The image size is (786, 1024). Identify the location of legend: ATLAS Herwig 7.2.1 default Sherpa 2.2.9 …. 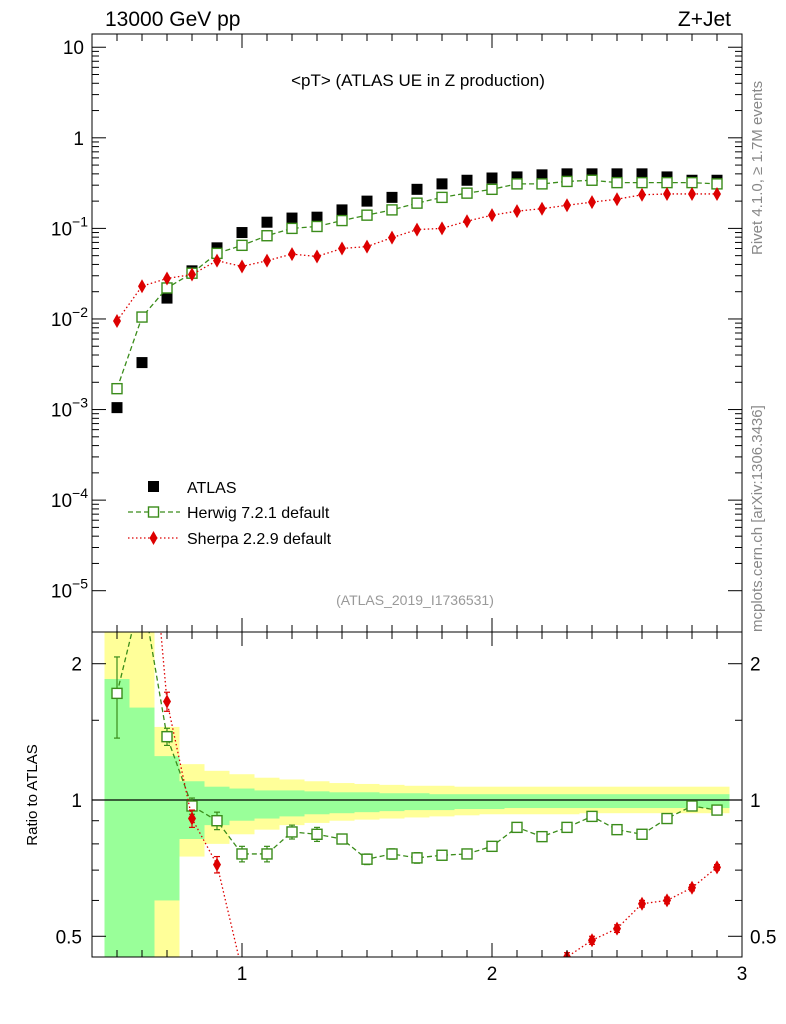
(230, 514).